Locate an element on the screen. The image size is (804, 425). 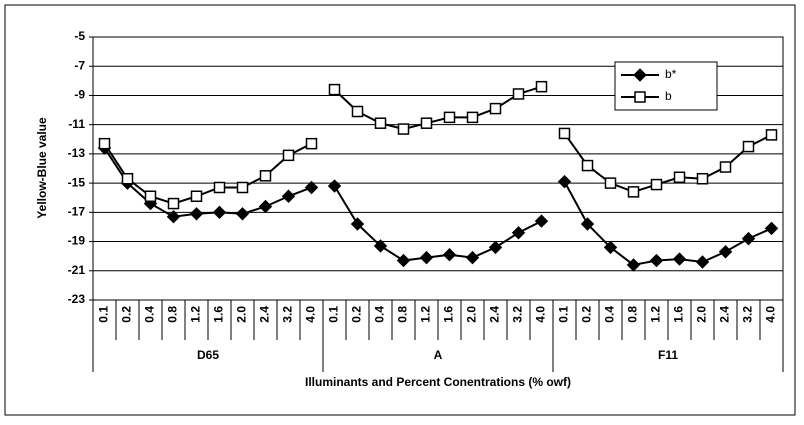
y-tick-label: -21 is located at coordinates (77, 270).